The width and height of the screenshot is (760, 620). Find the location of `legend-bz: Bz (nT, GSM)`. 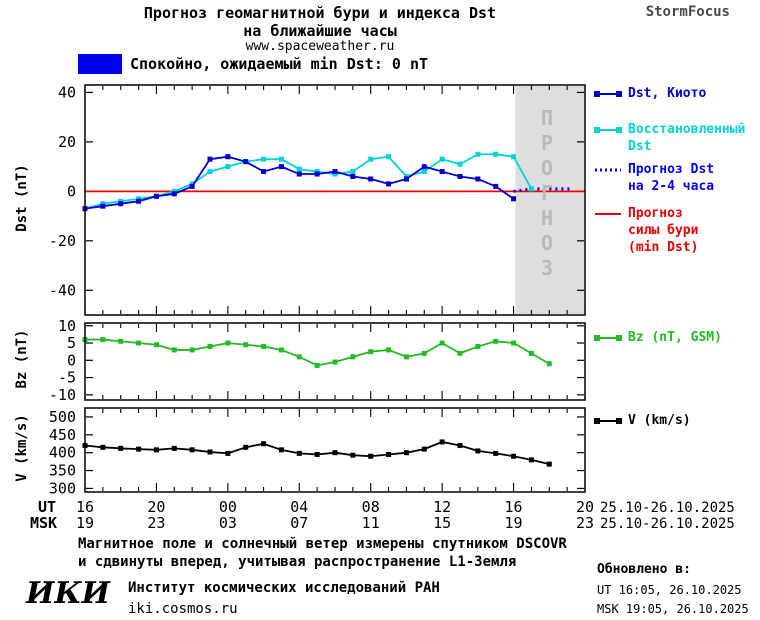

legend-bz: Bz (nT, GSM) is located at coordinates (676, 338).